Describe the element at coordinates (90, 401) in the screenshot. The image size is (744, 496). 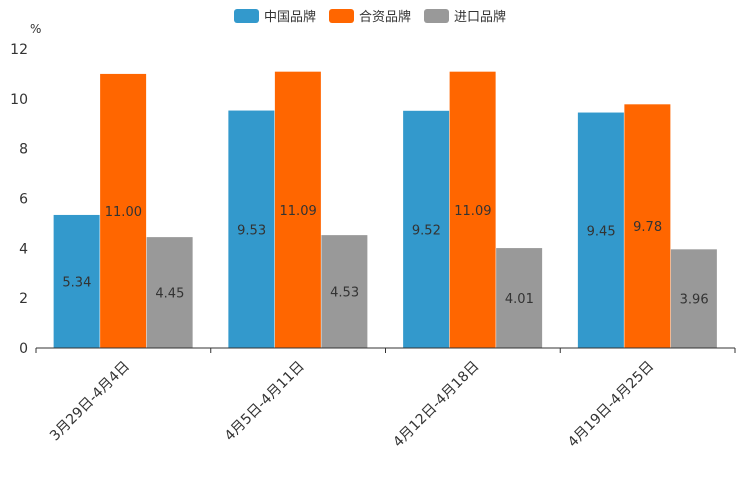
I see `x-tick-label: 3月29日-4月4日` at that location.